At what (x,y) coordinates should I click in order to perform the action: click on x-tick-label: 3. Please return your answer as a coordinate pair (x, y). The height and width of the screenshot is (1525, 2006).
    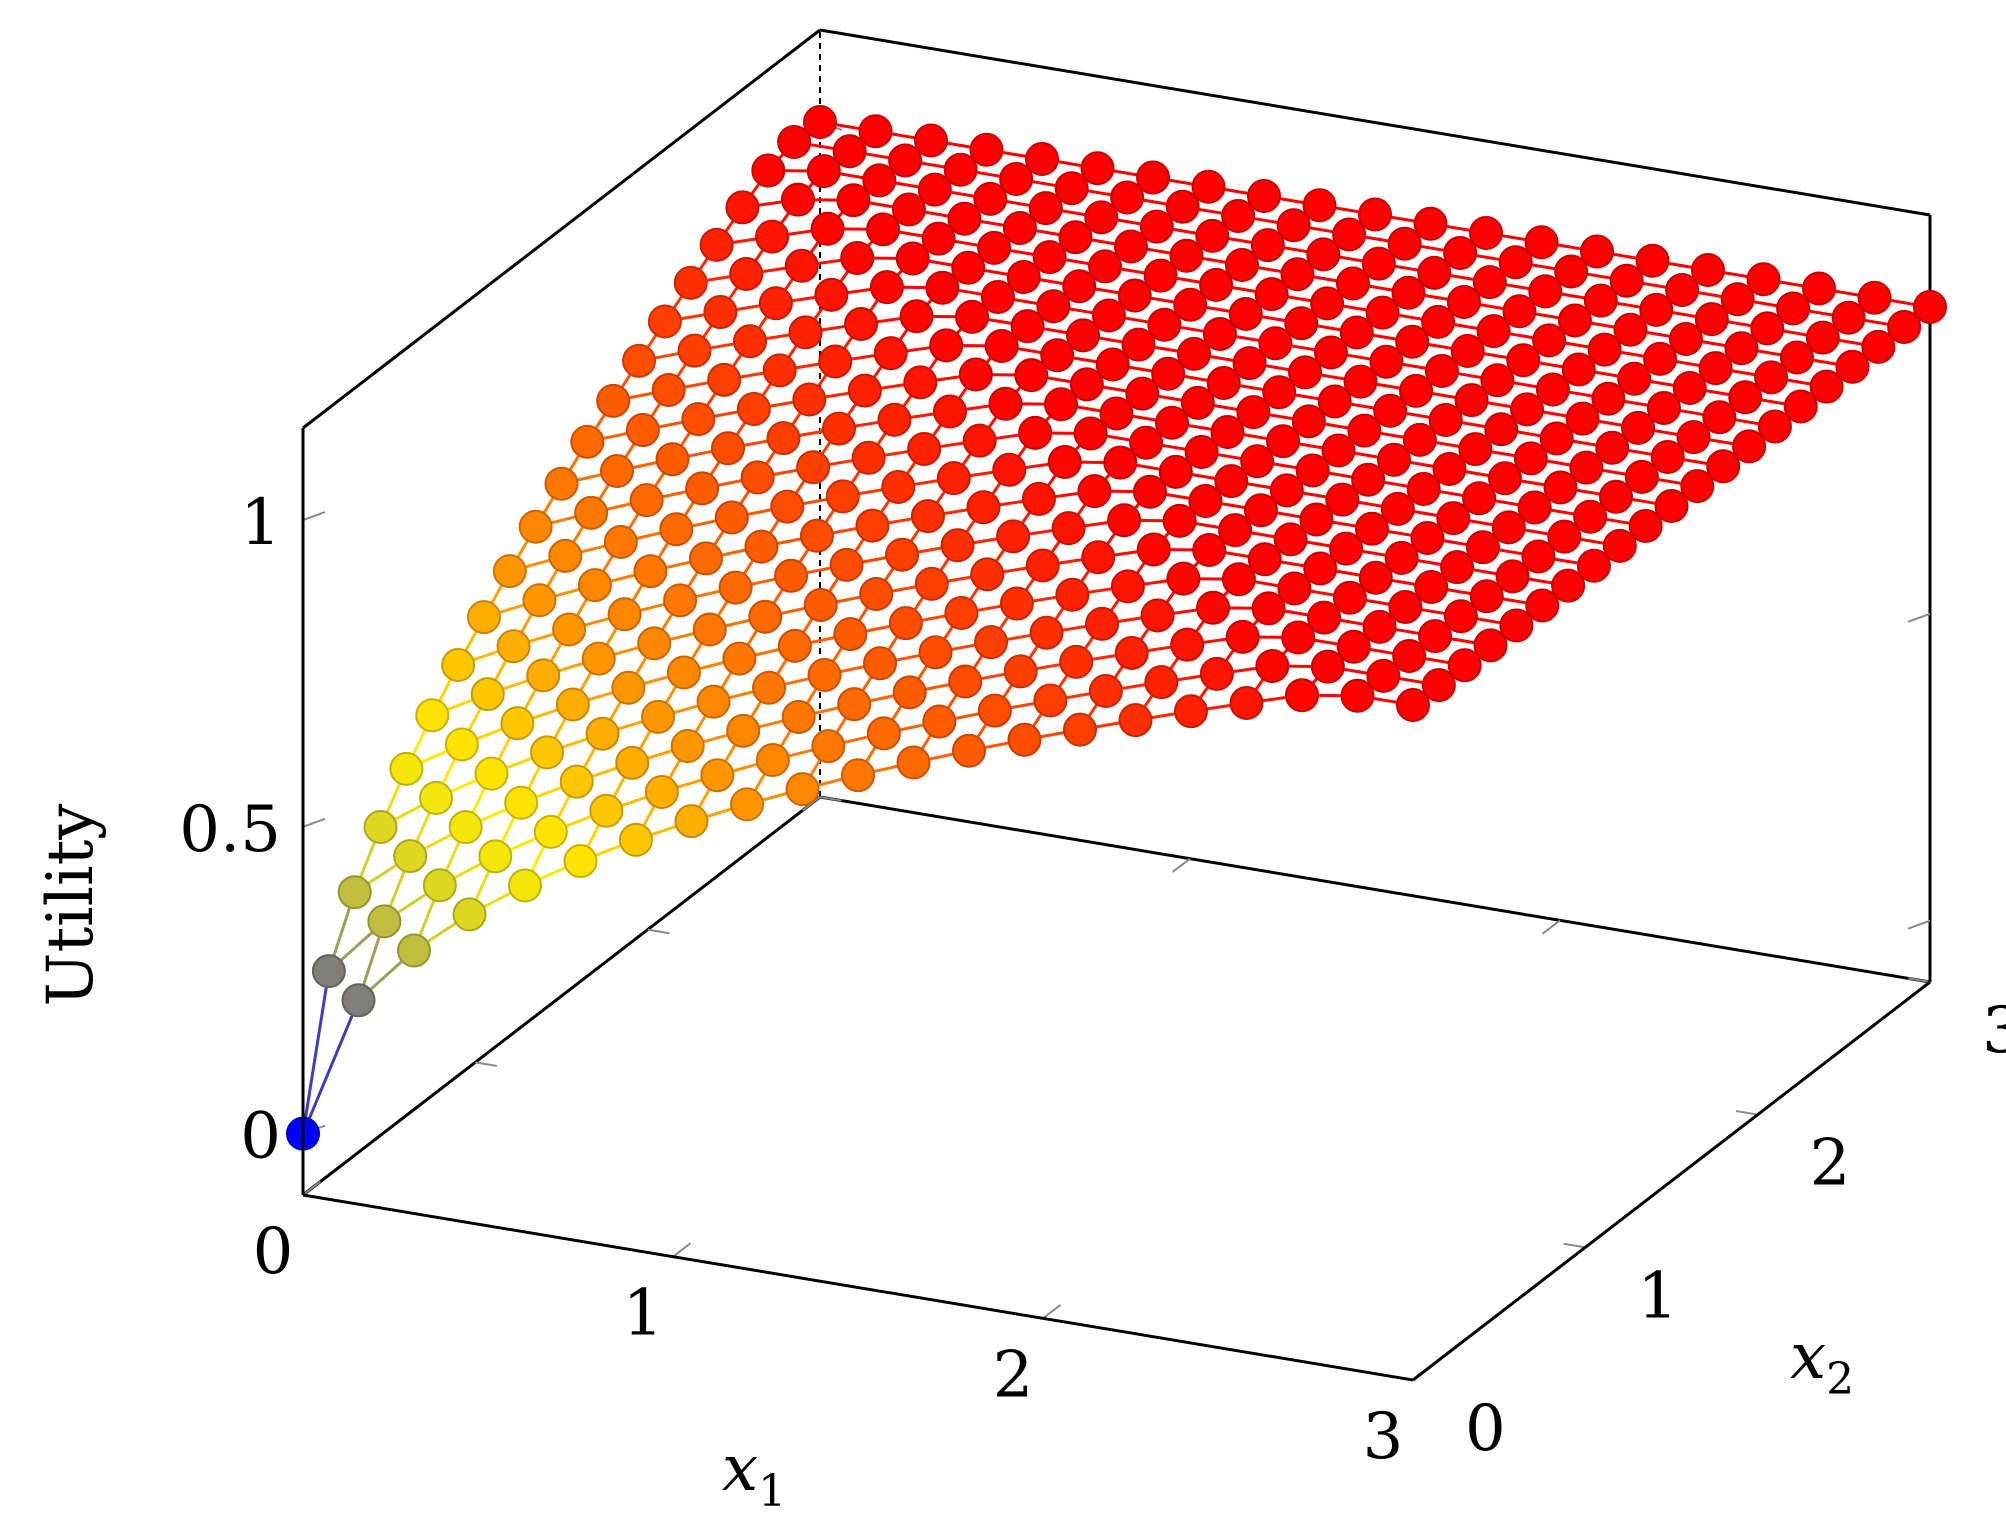
    Looking at the image, I should click on (1383, 1437).